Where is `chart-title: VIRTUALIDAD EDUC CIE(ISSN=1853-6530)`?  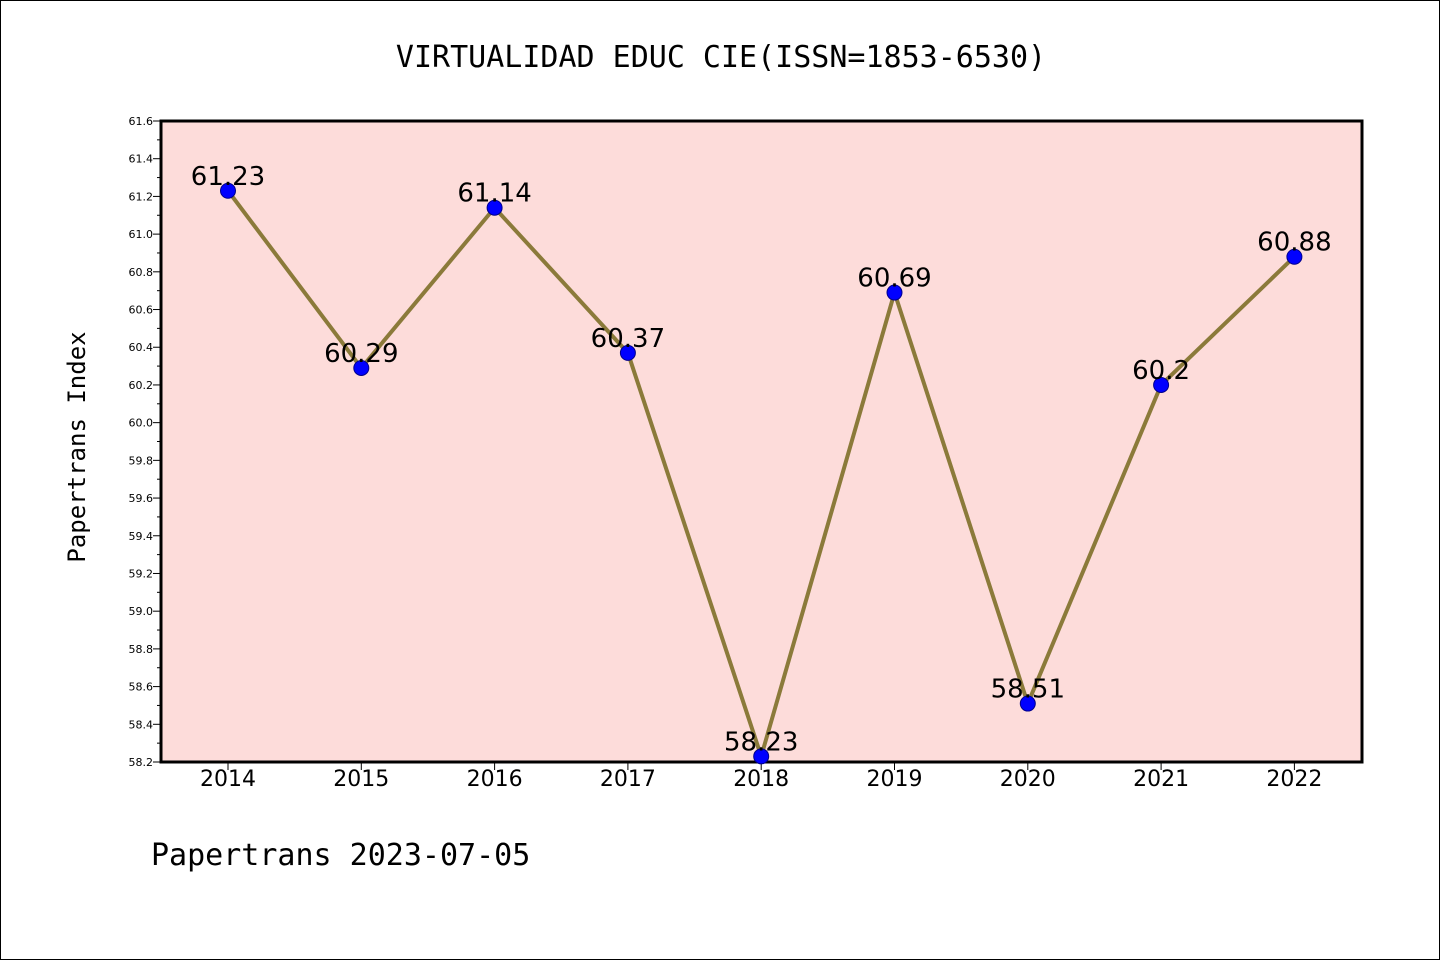
chart-title: VIRTUALIDAD EDUC CIE(ISSN=1853-6530) is located at coordinates (721, 57).